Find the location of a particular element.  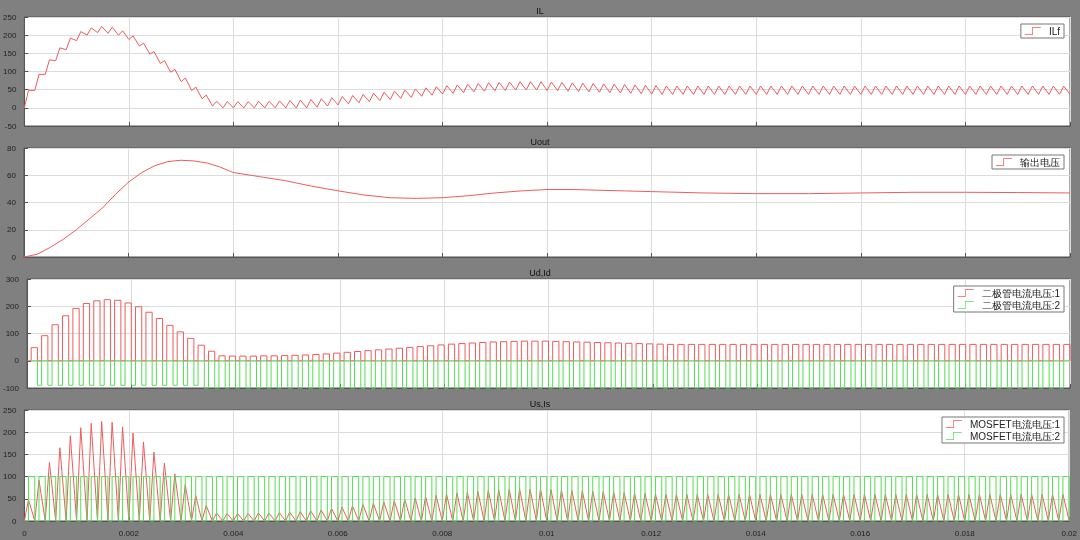

y-tick-label: 20 is located at coordinates (12, 230).